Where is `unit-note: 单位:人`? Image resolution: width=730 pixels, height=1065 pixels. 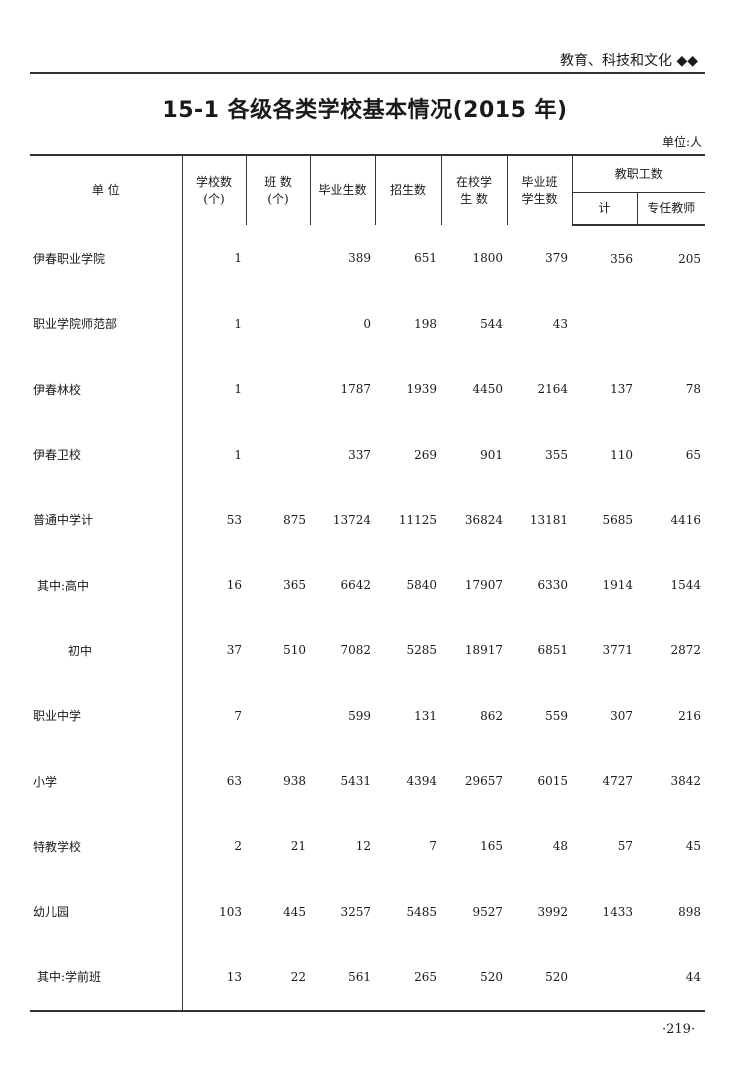 unit-note: 单位:人 is located at coordinates (681, 142).